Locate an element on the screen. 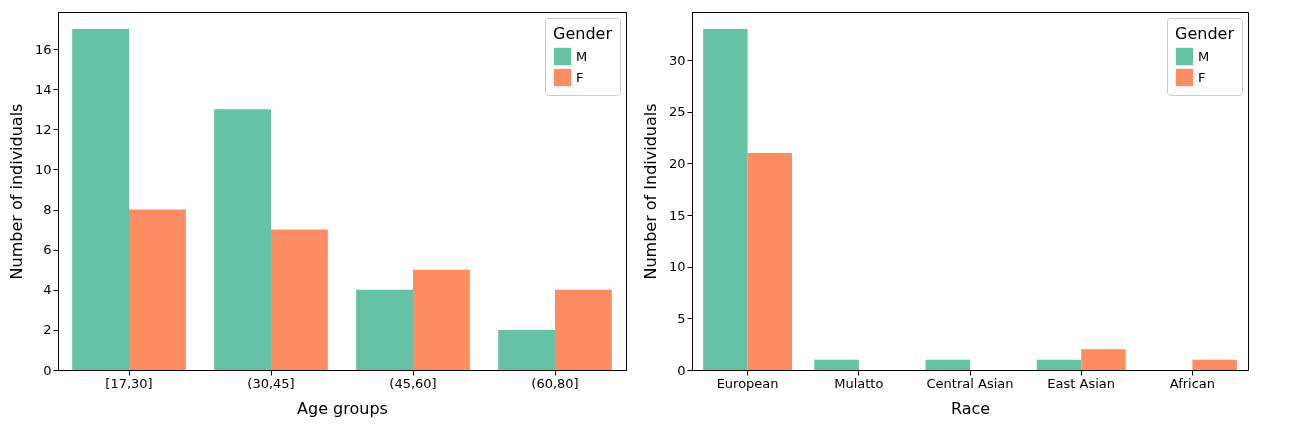  x-axis-title: Age groups is located at coordinates (342, 408).